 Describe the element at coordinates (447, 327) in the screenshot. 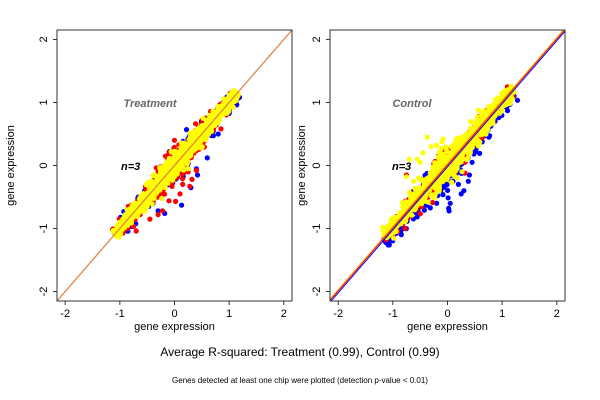

I see `control-x-axis-label: gene expression` at that location.